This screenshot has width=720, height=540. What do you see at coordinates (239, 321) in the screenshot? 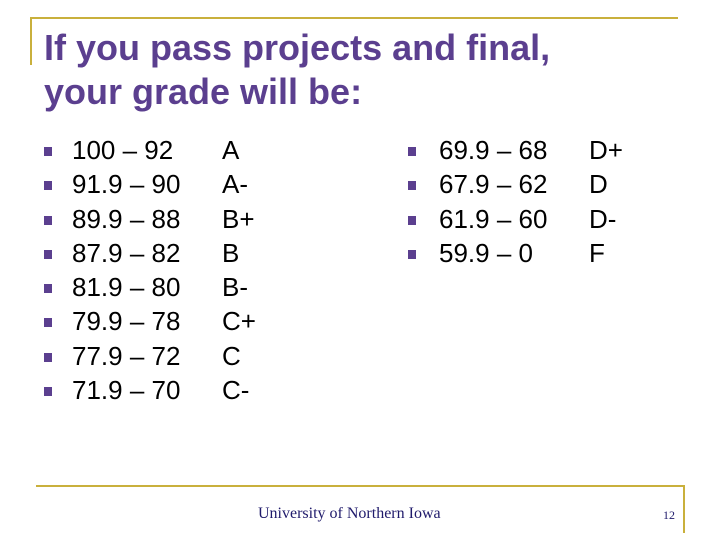
I see `letter-grade: C+` at bounding box center [239, 321].